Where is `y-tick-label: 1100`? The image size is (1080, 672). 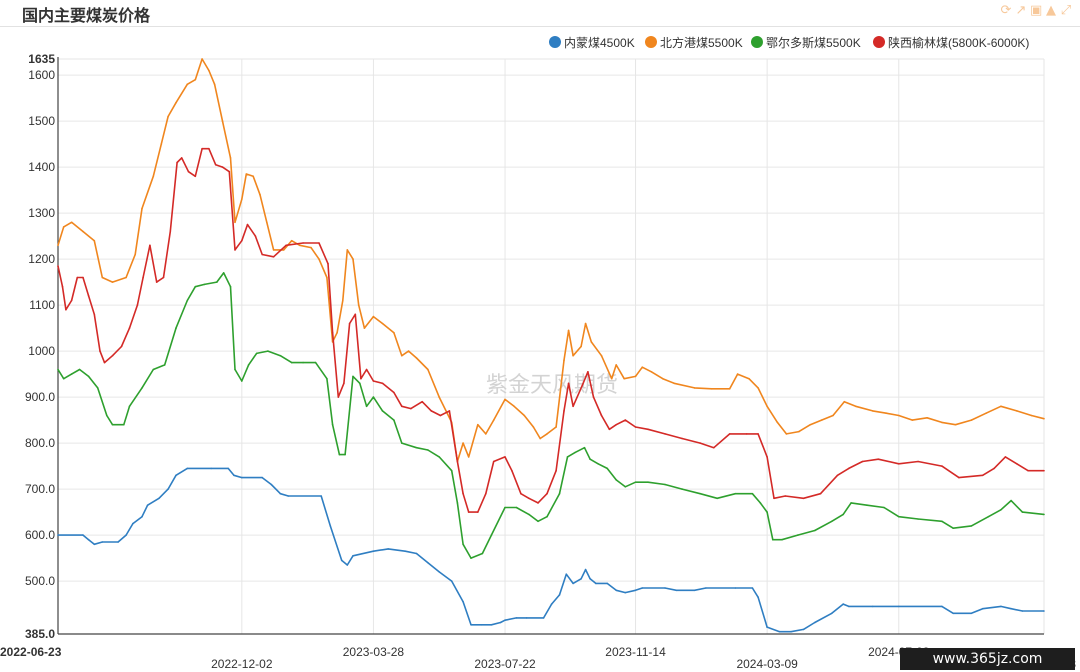
y-tick-label: 1100 is located at coordinates (42, 305).